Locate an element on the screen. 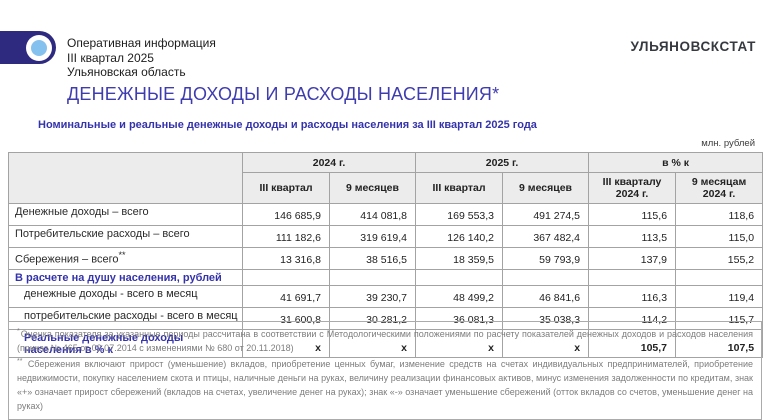  cell-value: 126 140,2 is located at coordinates (459, 236).